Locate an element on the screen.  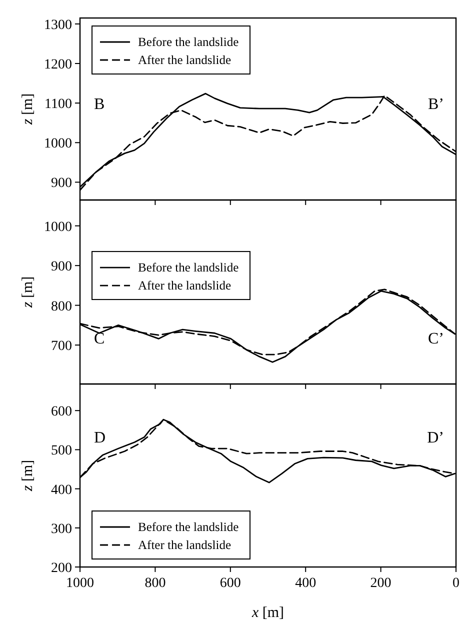
y-tick-label: 800 is located at coordinates (61, 306).